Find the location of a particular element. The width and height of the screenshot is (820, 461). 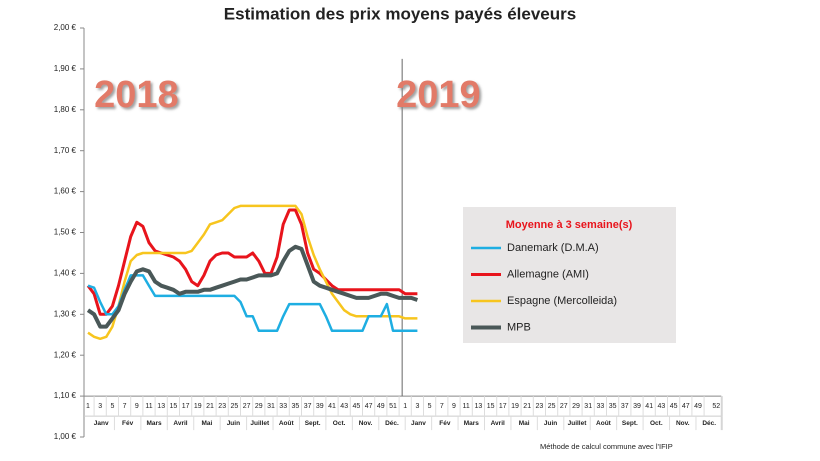

y-tick-label: 1,00 € is located at coordinates (65, 436).